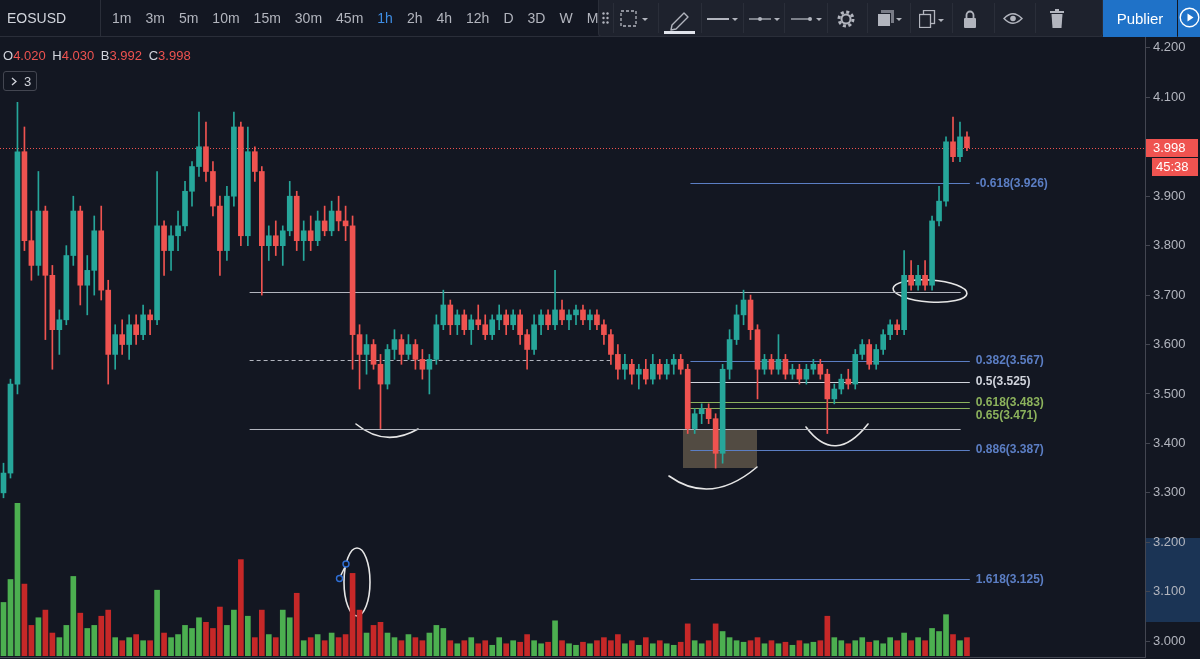 The width and height of the screenshot is (1200, 659). I want to click on text: 45:38, so click(1172, 167).